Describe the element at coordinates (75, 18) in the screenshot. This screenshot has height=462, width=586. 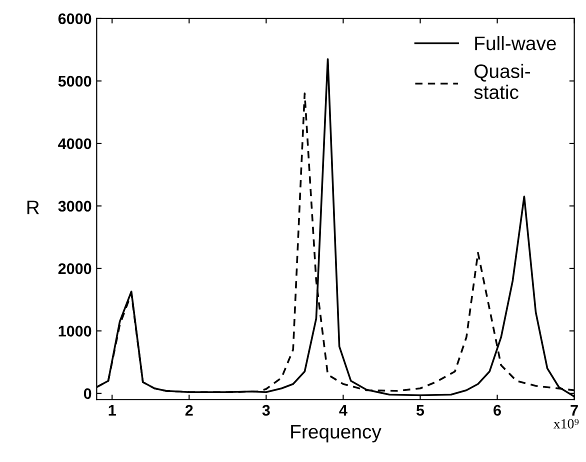
I see `y-tick-label: 6000` at that location.